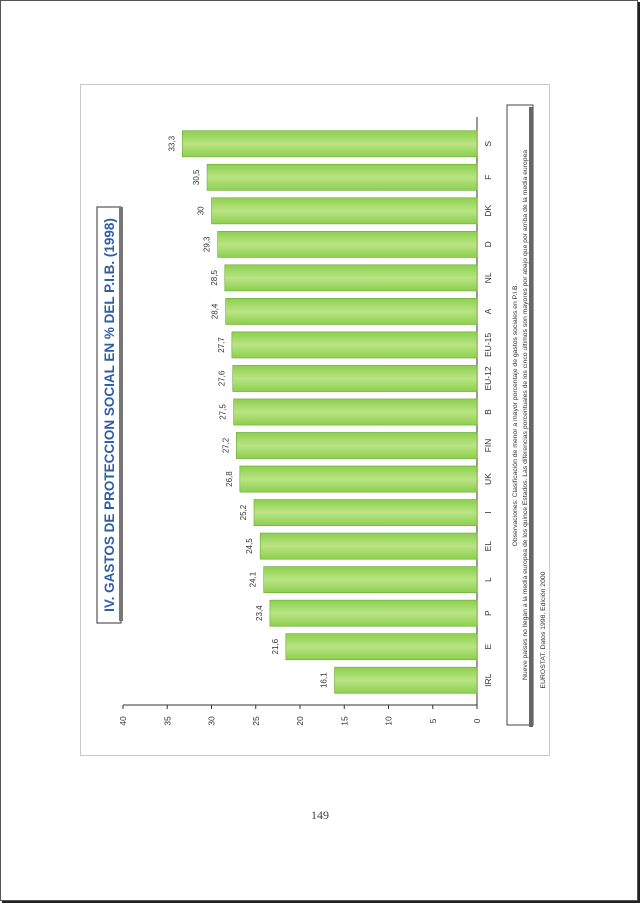 This screenshot has width=641, height=904. I want to click on bar-value-label: 23,4, so click(259, 613).